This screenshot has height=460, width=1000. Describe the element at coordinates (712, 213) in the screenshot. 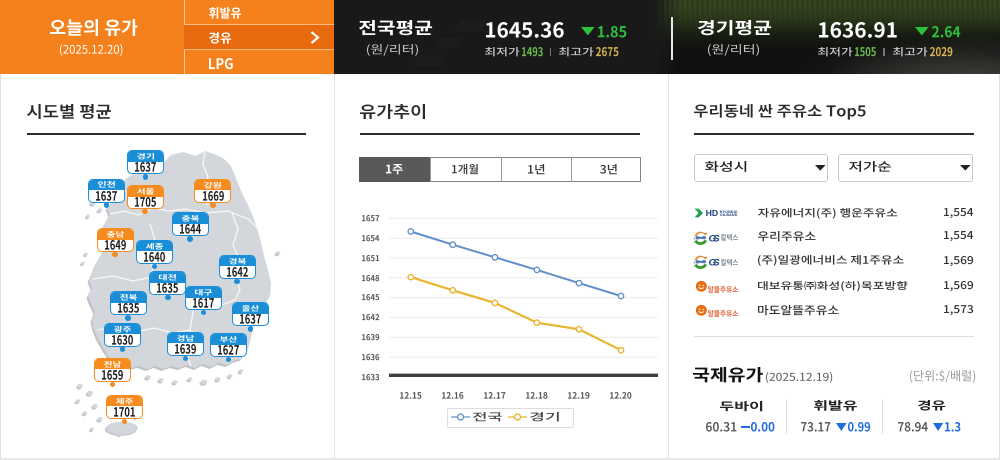

I see `svg-text: HD` at that location.